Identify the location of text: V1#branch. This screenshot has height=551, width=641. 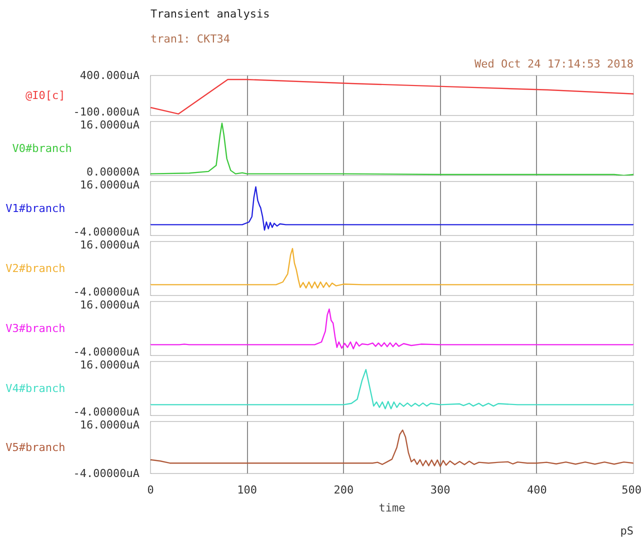
(36, 208).